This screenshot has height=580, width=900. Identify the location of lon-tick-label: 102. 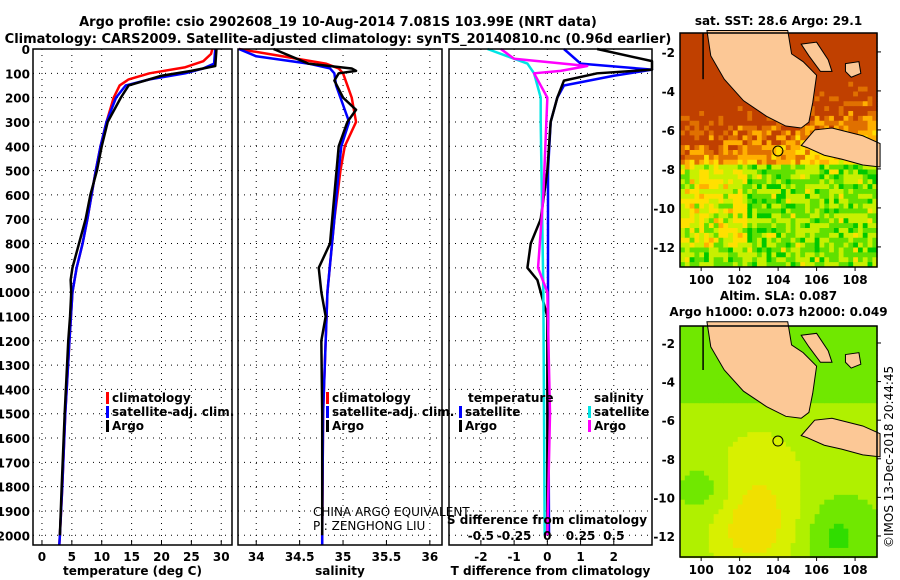
(739, 570).